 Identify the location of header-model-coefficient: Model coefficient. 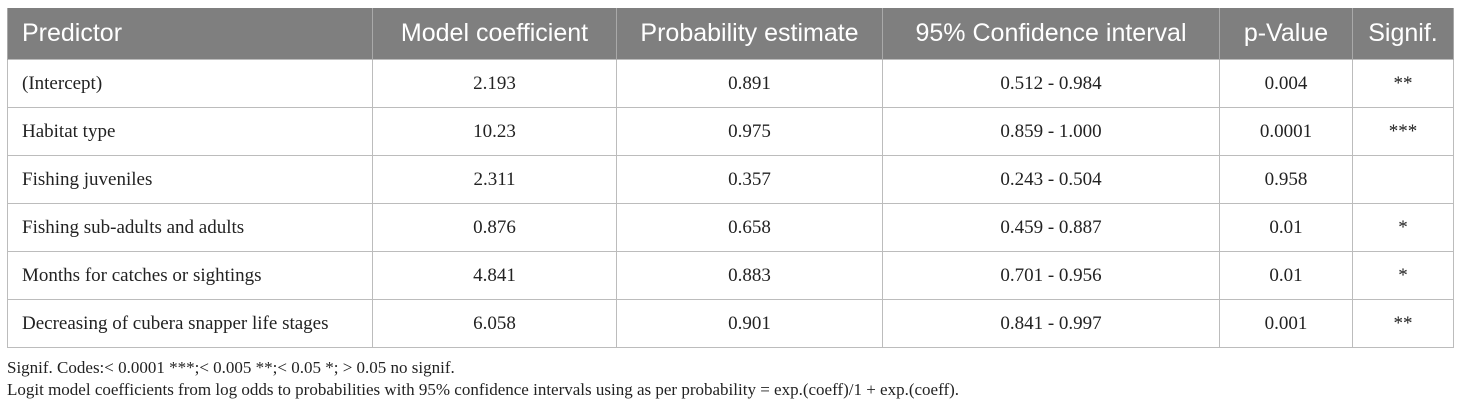
(494, 34).